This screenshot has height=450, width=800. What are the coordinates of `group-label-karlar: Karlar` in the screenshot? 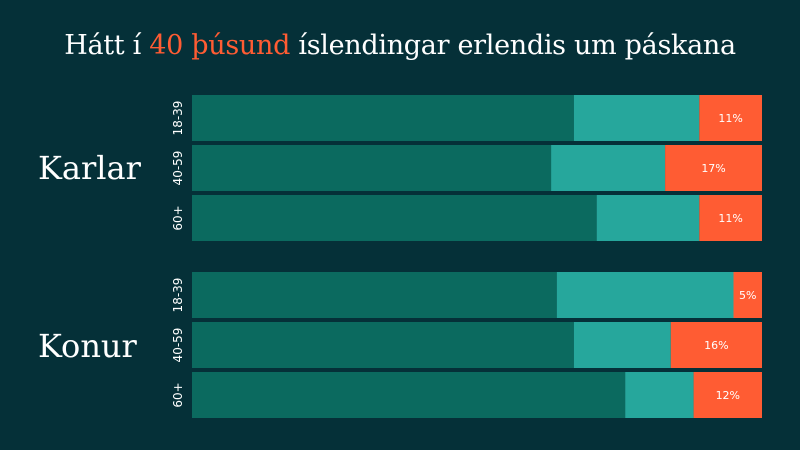 It's located at (89, 168).